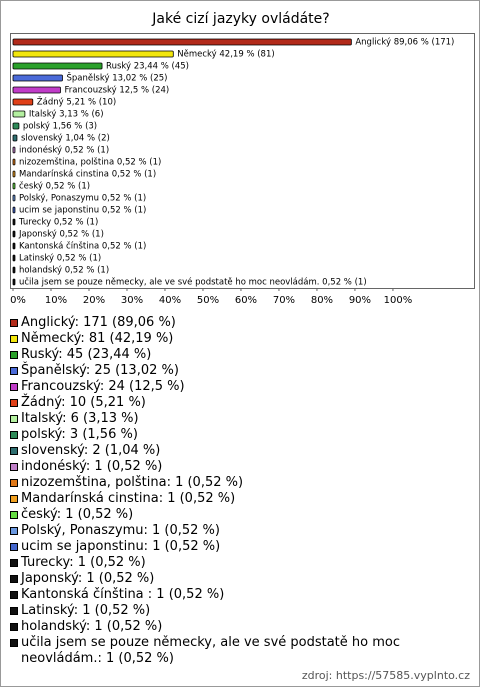  What do you see at coordinates (237, 451) in the screenshot?
I see `legend-item: slovenský: 2 (1,04 %)` at bounding box center [237, 451].